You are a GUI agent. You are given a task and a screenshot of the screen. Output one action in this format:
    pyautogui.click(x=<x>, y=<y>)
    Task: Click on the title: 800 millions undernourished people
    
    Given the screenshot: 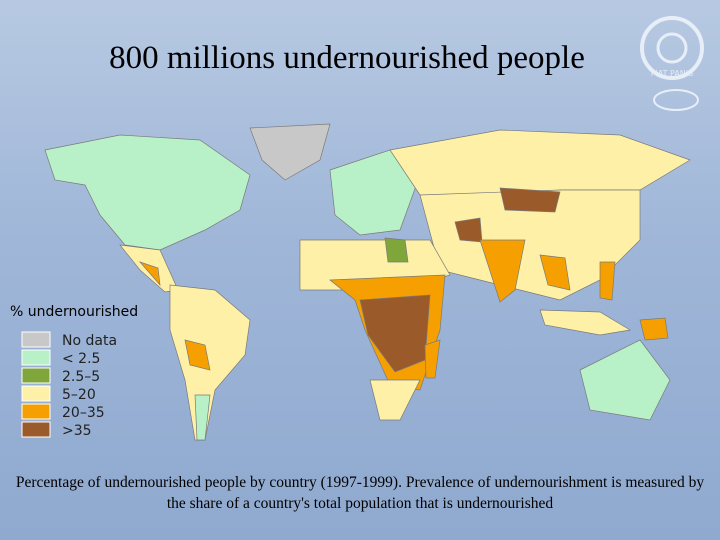 What is the action you would take?
    pyautogui.click(x=347, y=58)
    